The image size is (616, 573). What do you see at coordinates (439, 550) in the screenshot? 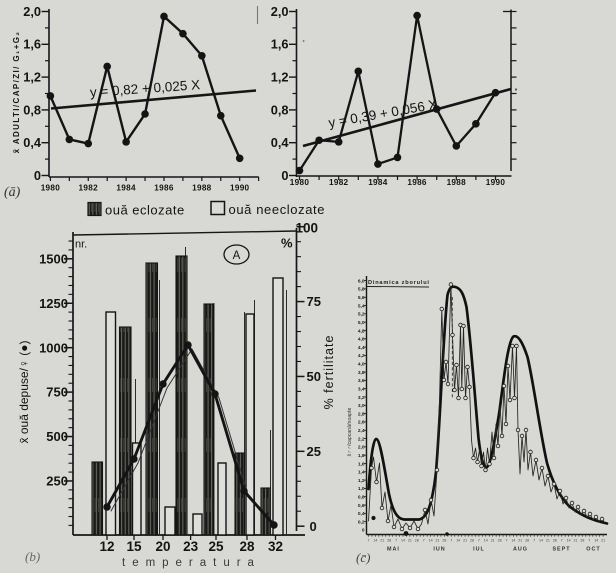
I see `svg-text: IUN` at bounding box center [439, 550].